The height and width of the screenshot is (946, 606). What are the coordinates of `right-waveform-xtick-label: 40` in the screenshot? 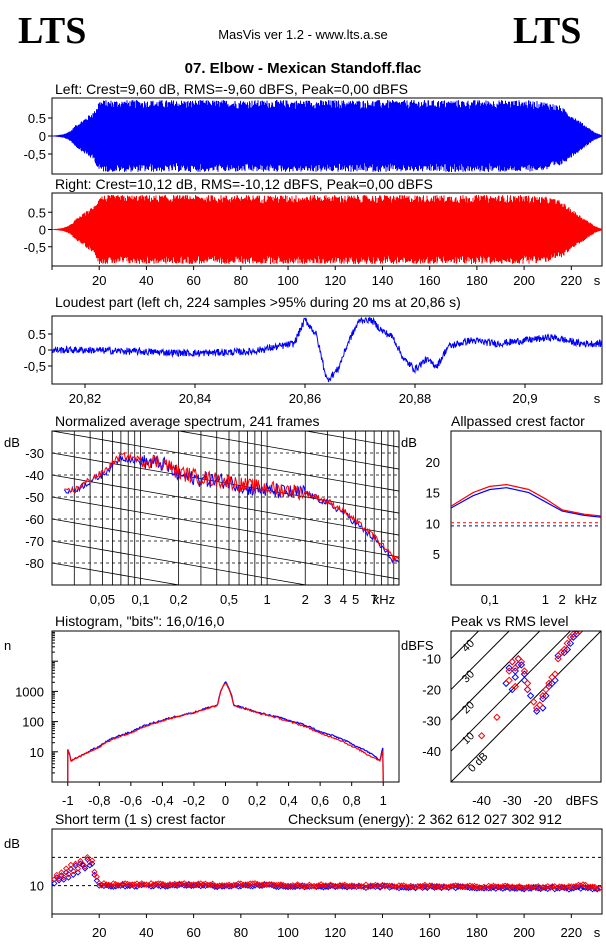 It's located at (146, 280).